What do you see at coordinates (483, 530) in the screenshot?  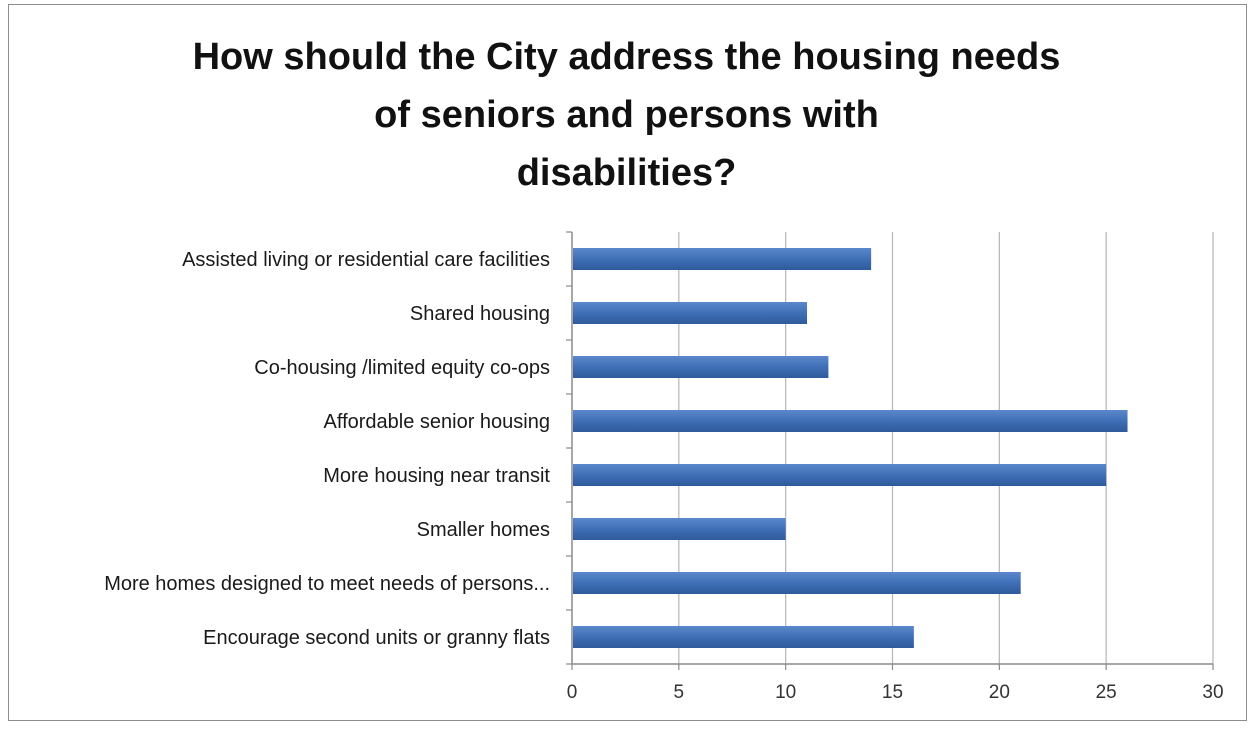 I see `category-label-6: Smaller homes` at bounding box center [483, 530].